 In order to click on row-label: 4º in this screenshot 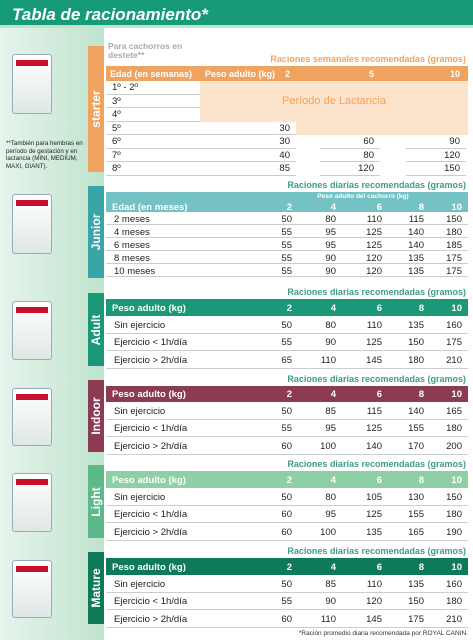, I will do `click(116, 114)`.